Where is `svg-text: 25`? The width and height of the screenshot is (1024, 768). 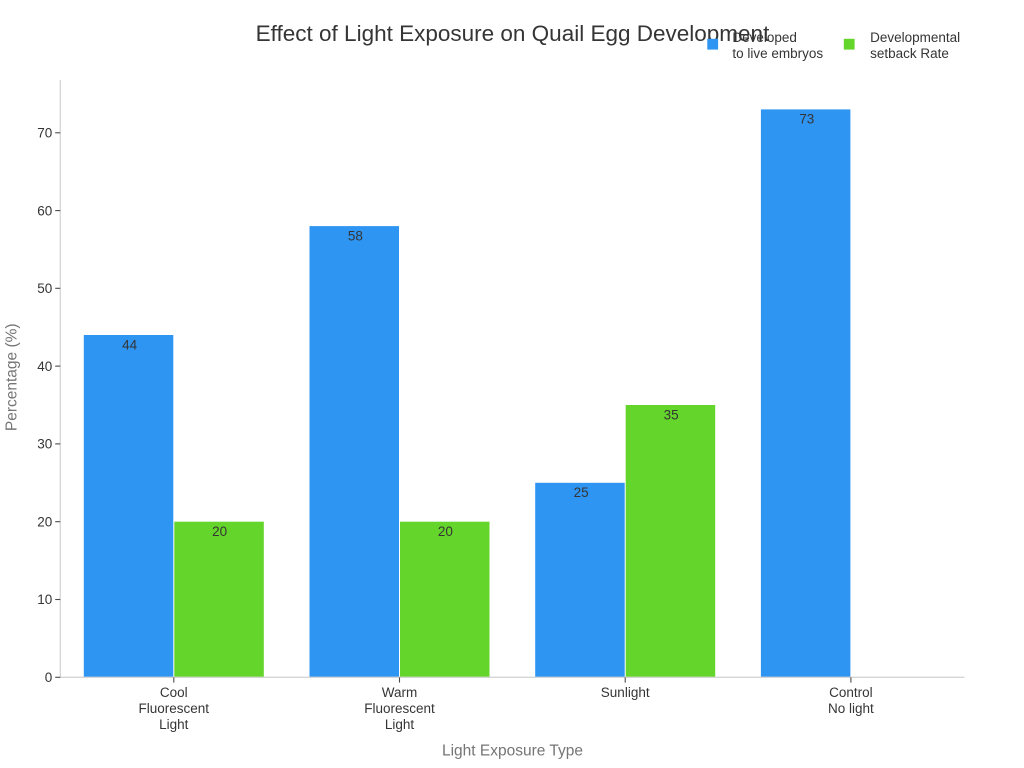
svg-text: 25 is located at coordinates (581, 492).